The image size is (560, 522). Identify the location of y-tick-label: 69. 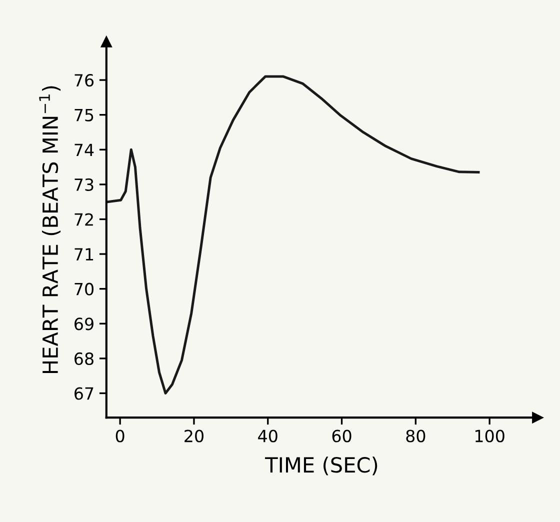
(84, 324).